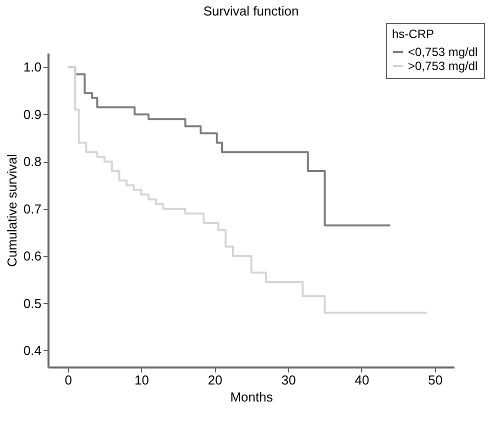  Describe the element at coordinates (362, 380) in the screenshot. I see `x-tick-label: 40` at that location.